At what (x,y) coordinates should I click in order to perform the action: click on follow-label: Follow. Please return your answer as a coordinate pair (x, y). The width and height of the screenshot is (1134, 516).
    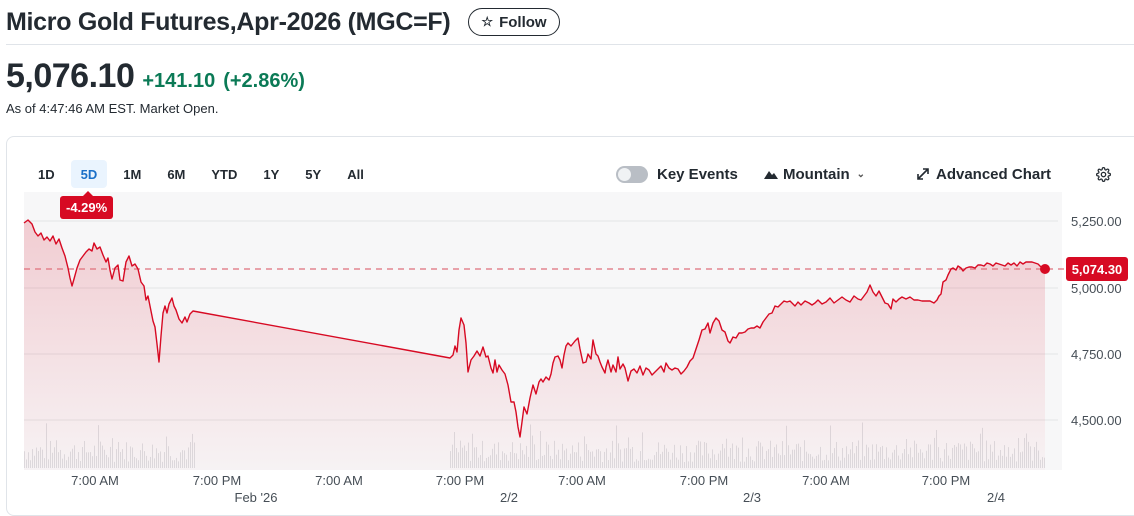
    Looking at the image, I should click on (523, 22).